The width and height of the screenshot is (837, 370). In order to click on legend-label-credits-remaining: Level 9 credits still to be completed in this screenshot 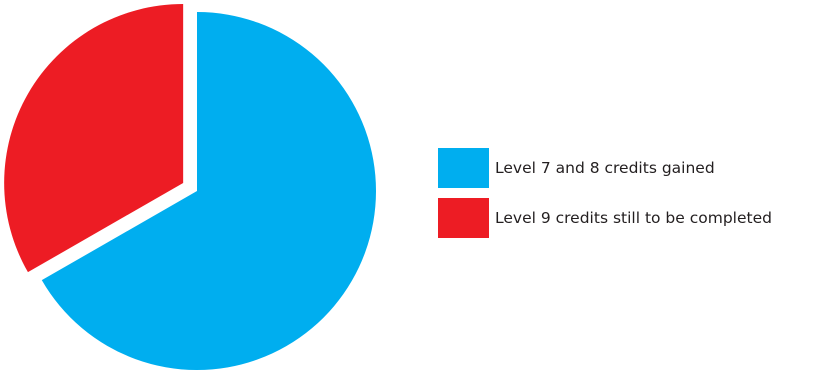, I will do `click(633, 218)`.